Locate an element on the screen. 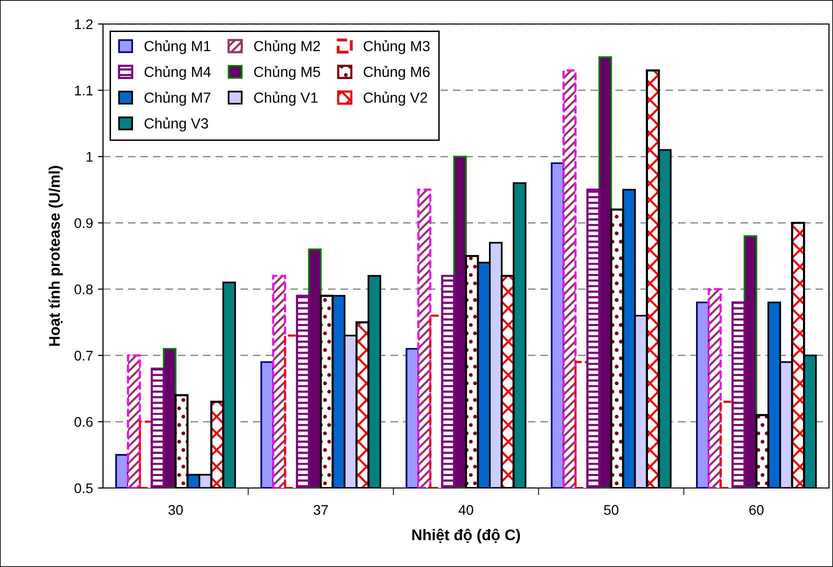 The height and width of the screenshot is (567, 833). y-tick-label: 0.6 is located at coordinates (83, 422).